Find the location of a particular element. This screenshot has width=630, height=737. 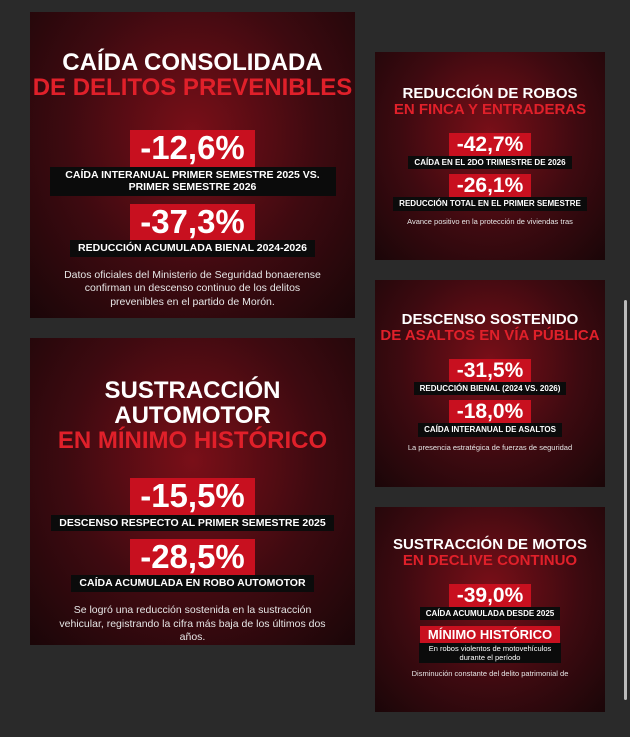

stat-caption: CAÍDA INTERANUAL DE ASALTOS is located at coordinates (490, 430).